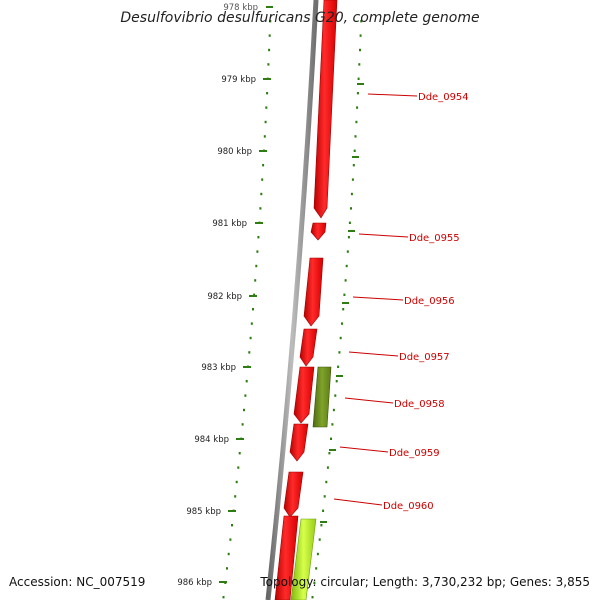  What do you see at coordinates (218, 368) in the screenshot?
I see `scale-label: 983 kbp` at bounding box center [218, 368].